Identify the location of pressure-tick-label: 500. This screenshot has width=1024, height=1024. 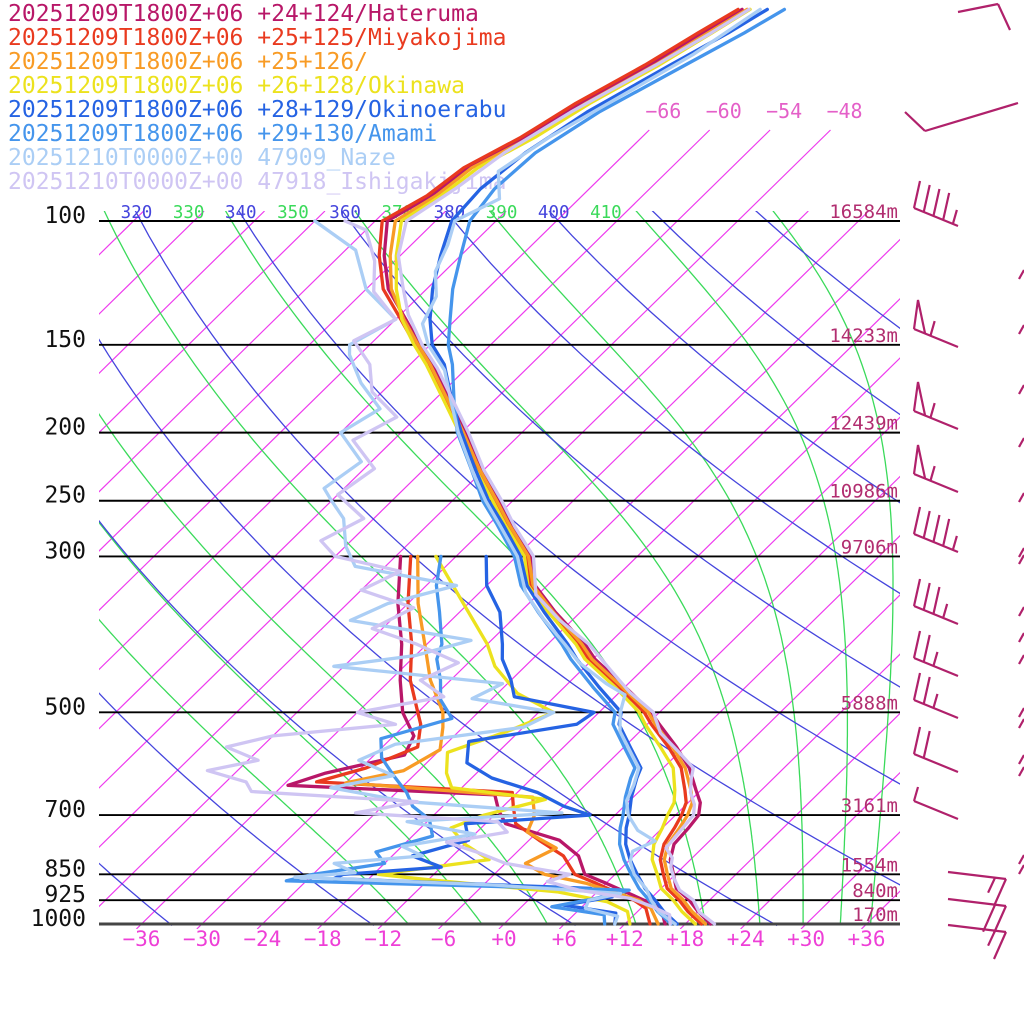
(65, 707).